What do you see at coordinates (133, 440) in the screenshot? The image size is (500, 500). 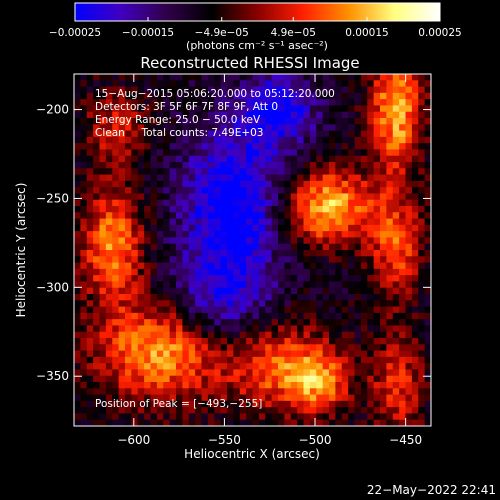 I see `x-tick-label: −600` at bounding box center [133, 440].